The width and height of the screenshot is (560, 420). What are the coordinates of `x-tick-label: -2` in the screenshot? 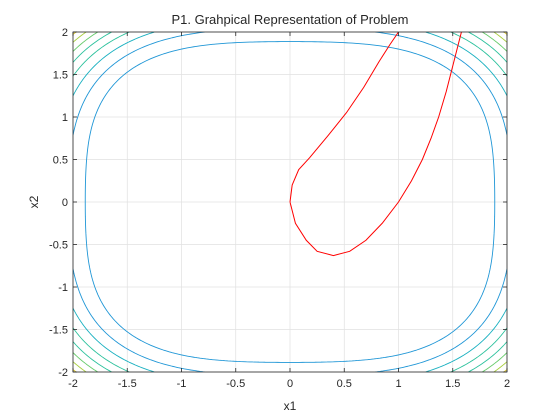 It's located at (73, 384).